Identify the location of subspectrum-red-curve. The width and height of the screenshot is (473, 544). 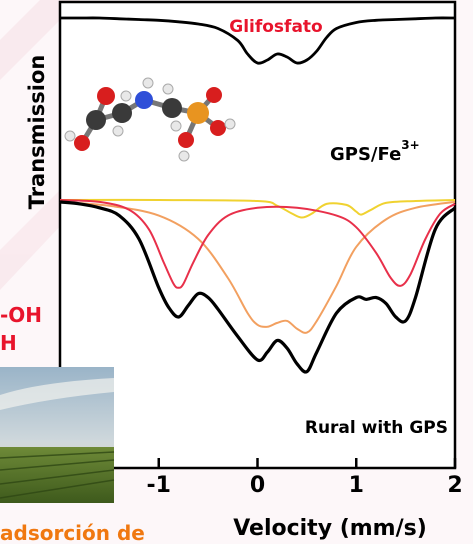
(257, 244).